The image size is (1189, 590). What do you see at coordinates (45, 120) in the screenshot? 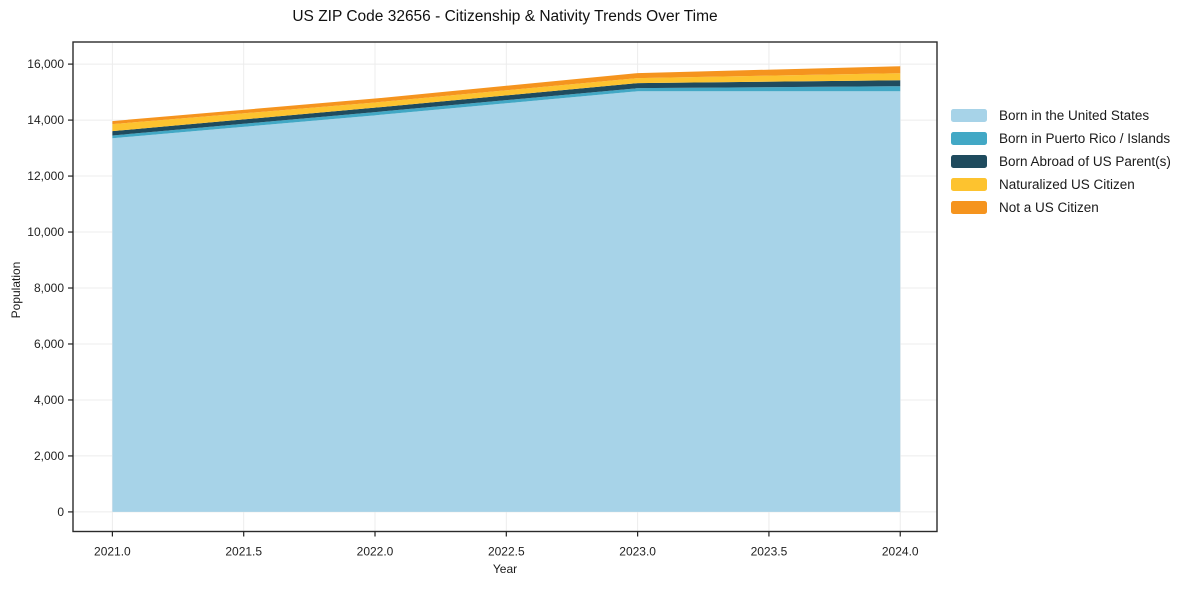
I see `y-tick-label: 14,000` at bounding box center [45, 120].